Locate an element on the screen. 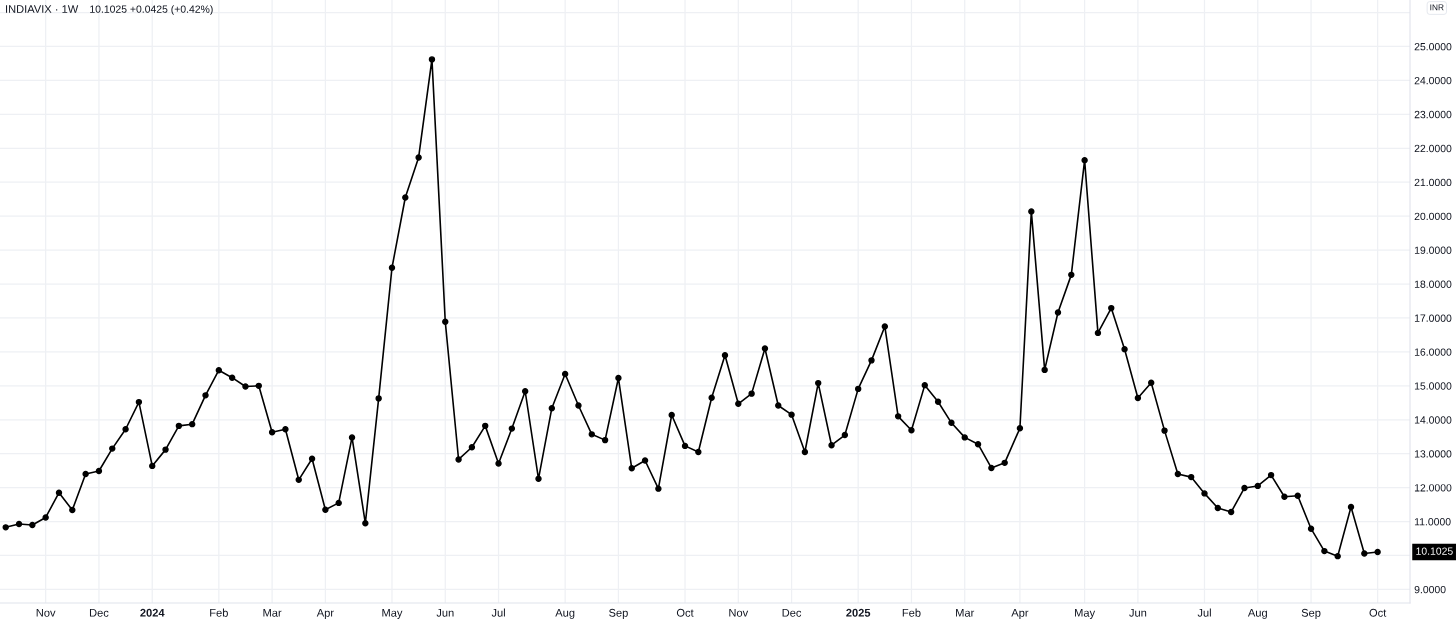 The width and height of the screenshot is (1456, 622). y-tick-label: 12.0000 is located at coordinates (1433, 488).